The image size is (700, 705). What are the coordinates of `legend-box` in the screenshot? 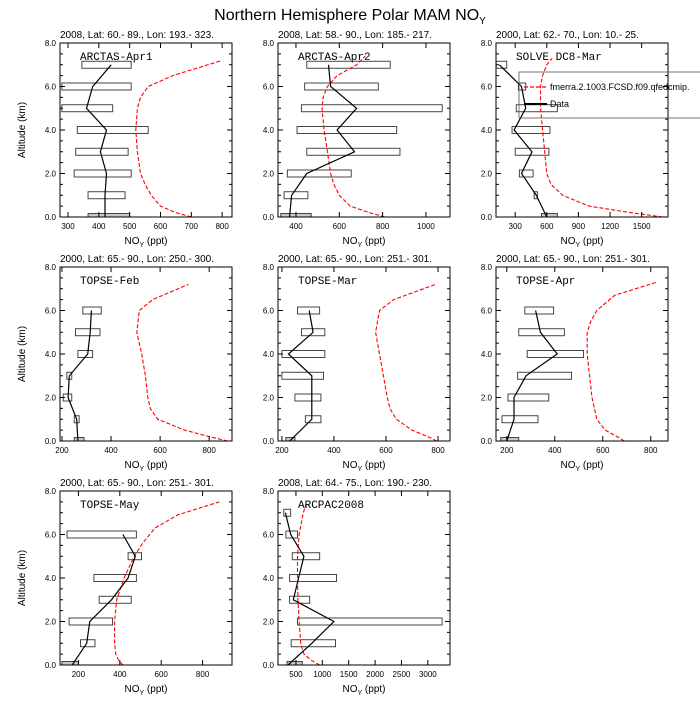 It's located at (609, 95).